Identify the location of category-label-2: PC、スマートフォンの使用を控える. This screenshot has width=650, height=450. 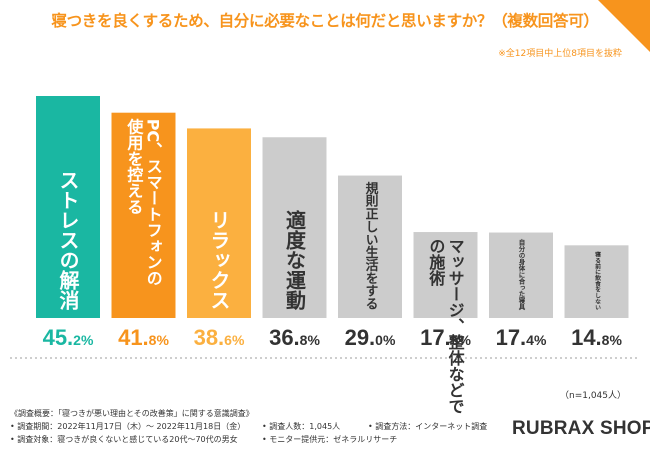
(143, 202).